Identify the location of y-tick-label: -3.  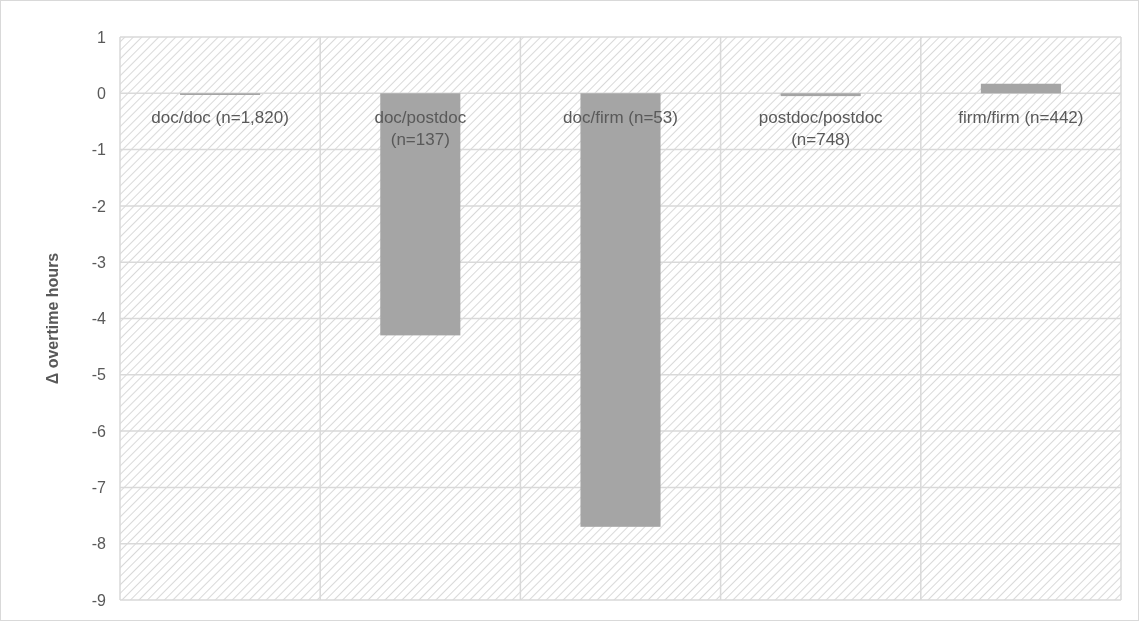
(99, 262).